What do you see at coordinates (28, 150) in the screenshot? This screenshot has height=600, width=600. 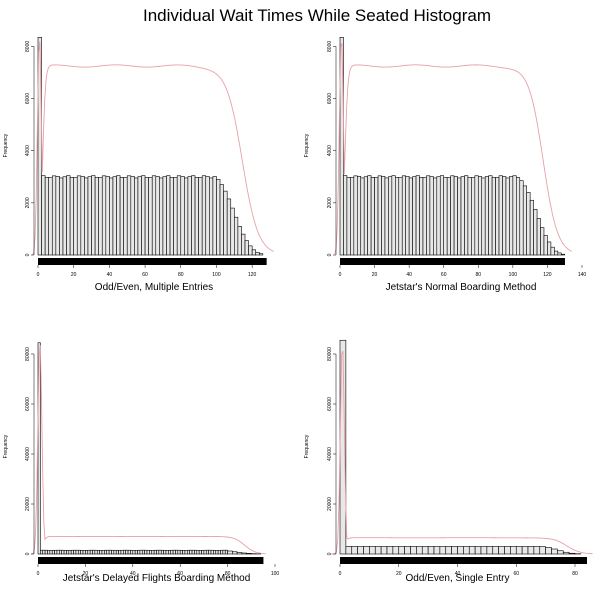 I see `y-tick-label: 4000` at bounding box center [28, 150].